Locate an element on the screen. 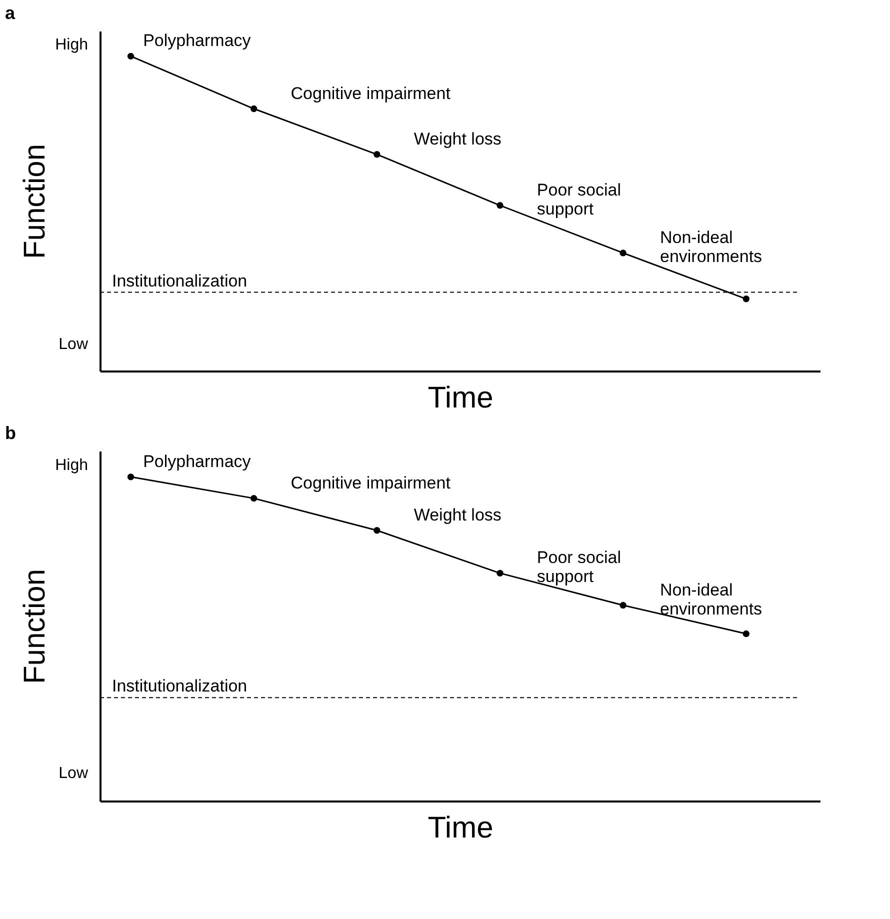 This screenshot has width=890, height=919. chart-title: b is located at coordinates (10, 433).